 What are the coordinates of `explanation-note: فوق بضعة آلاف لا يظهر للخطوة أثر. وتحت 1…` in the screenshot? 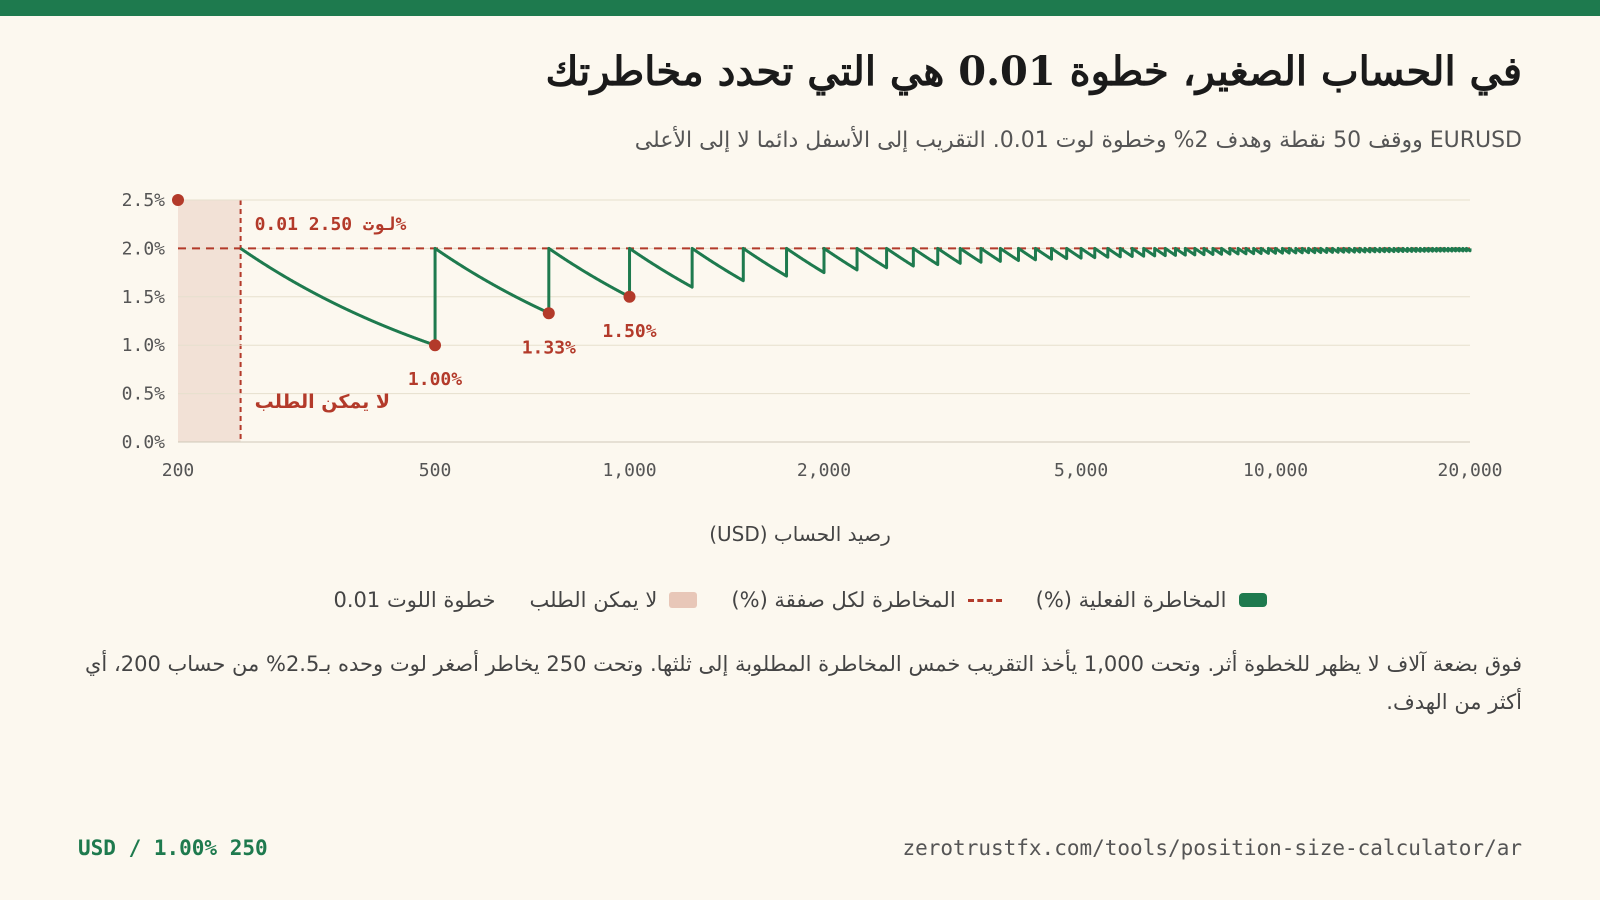 It's located at (803, 683).